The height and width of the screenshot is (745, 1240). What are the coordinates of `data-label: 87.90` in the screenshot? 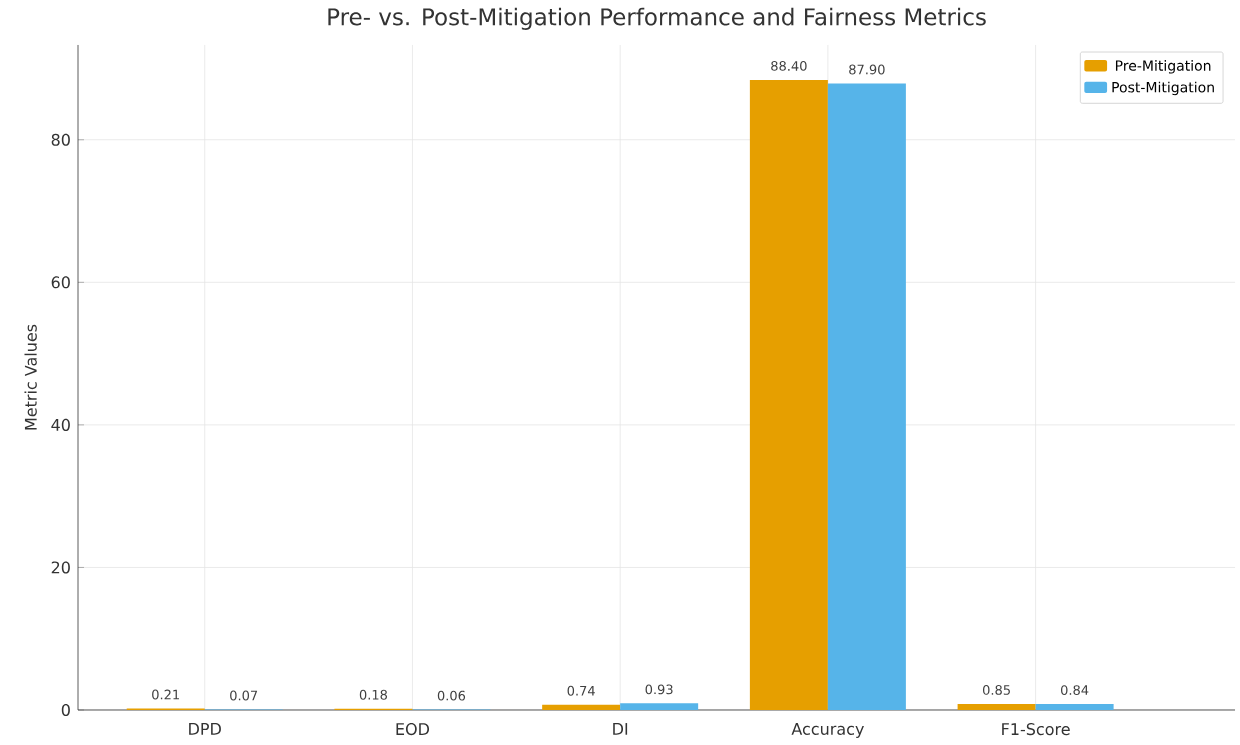 It's located at (867, 69).